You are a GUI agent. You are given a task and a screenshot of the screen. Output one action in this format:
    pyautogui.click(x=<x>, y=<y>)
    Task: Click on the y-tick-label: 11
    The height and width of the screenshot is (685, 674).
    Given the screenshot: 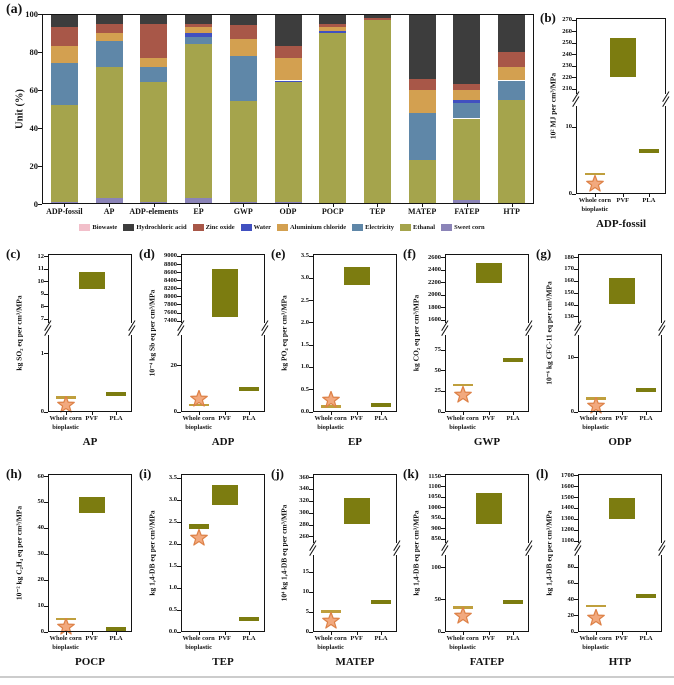 What is the action you would take?
    pyautogui.click(x=40, y=268)
    